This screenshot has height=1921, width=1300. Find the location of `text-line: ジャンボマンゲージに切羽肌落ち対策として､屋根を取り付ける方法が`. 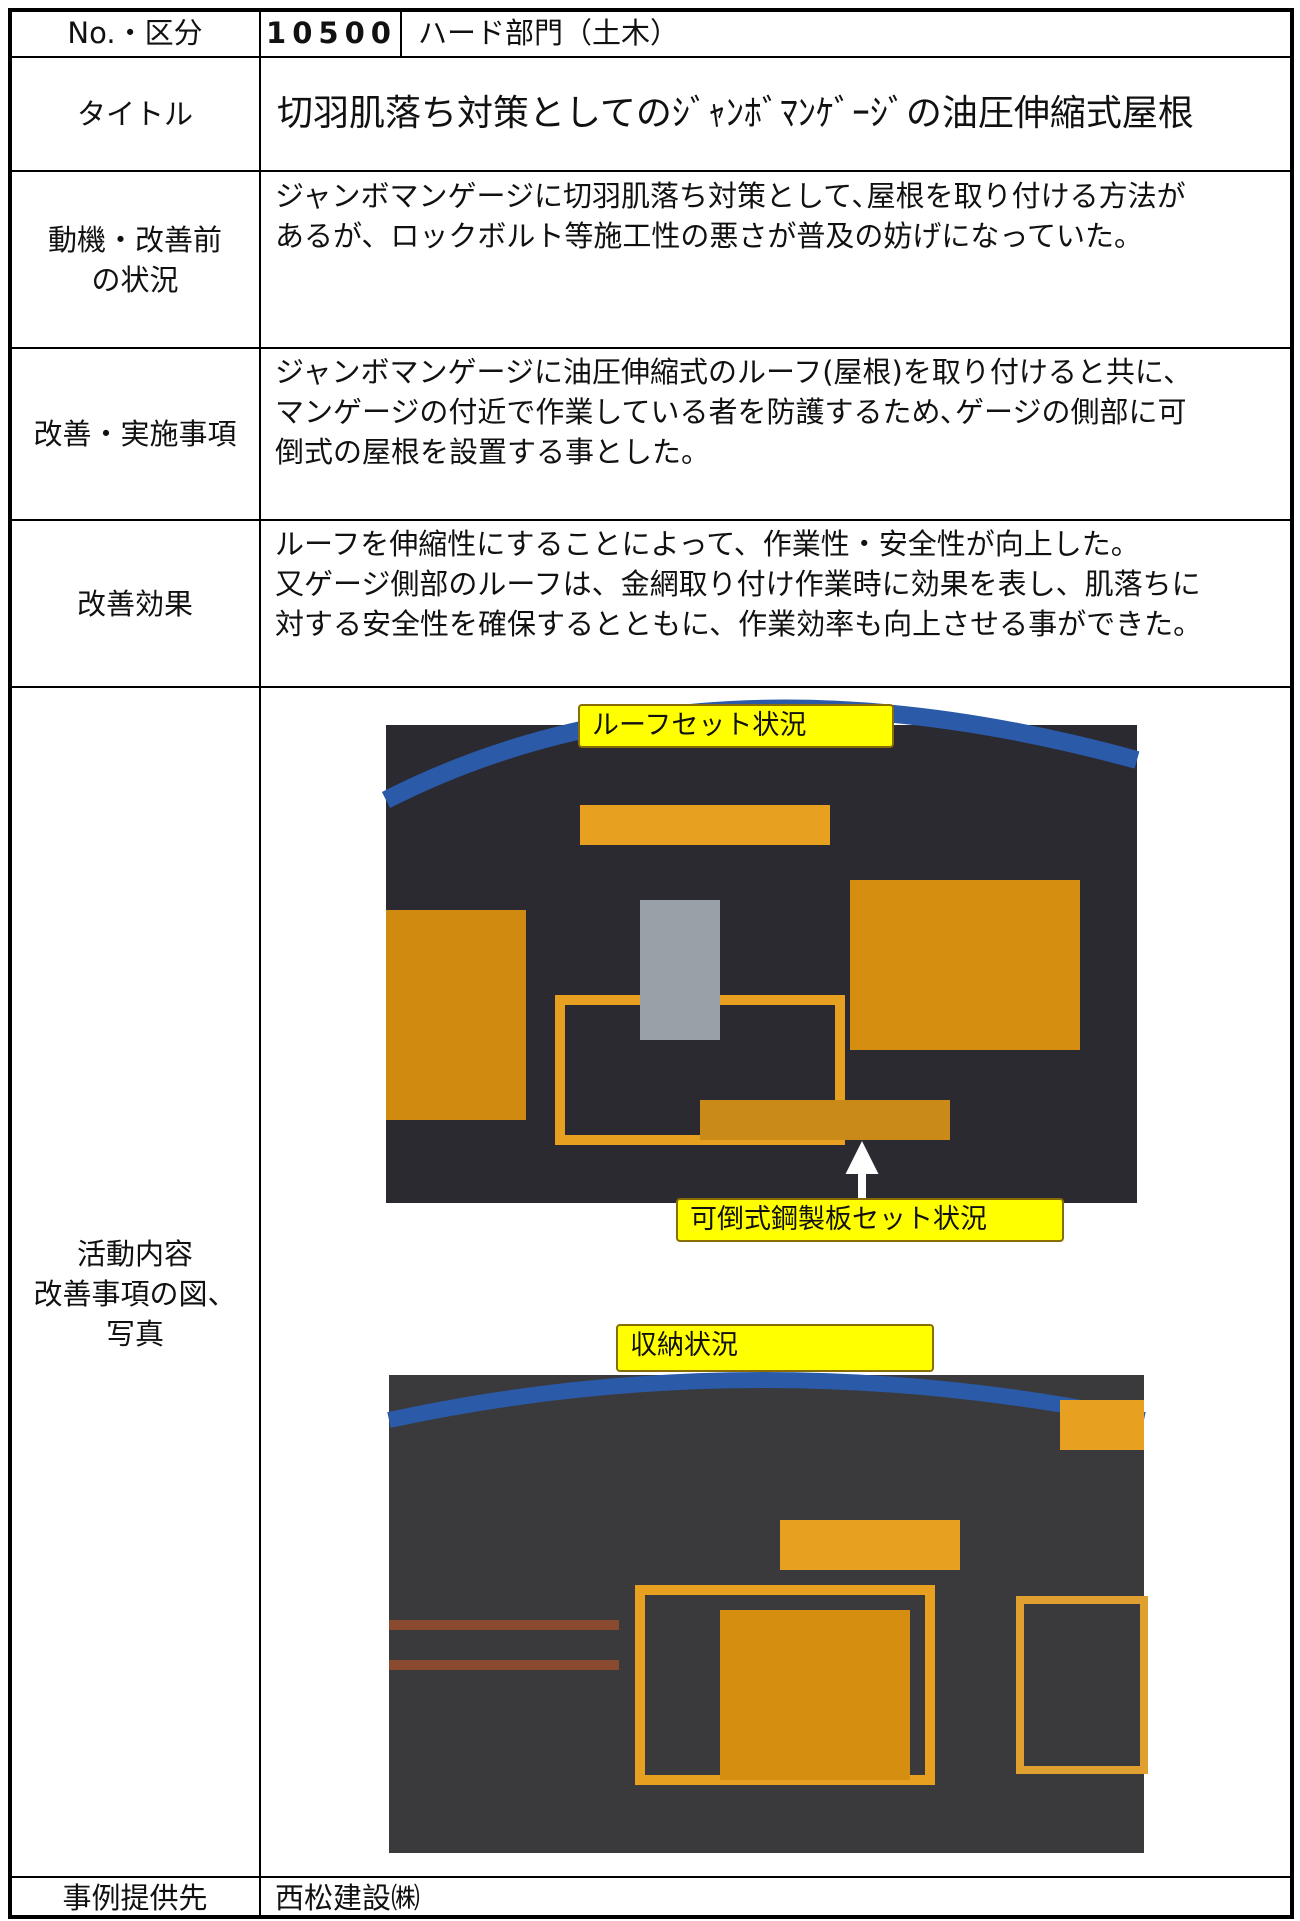

text-line: ジャンボマンゲージに切羽肌落ち対策として､屋根を取り付ける方法が is located at coordinates (730, 196).